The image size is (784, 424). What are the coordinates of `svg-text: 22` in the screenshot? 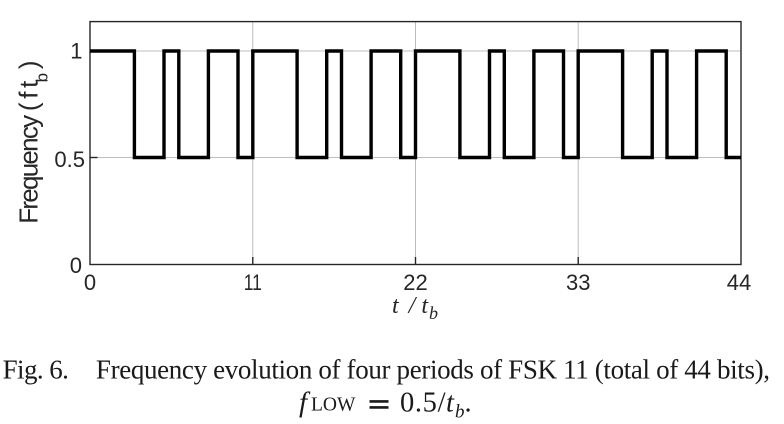 It's located at (415, 282).